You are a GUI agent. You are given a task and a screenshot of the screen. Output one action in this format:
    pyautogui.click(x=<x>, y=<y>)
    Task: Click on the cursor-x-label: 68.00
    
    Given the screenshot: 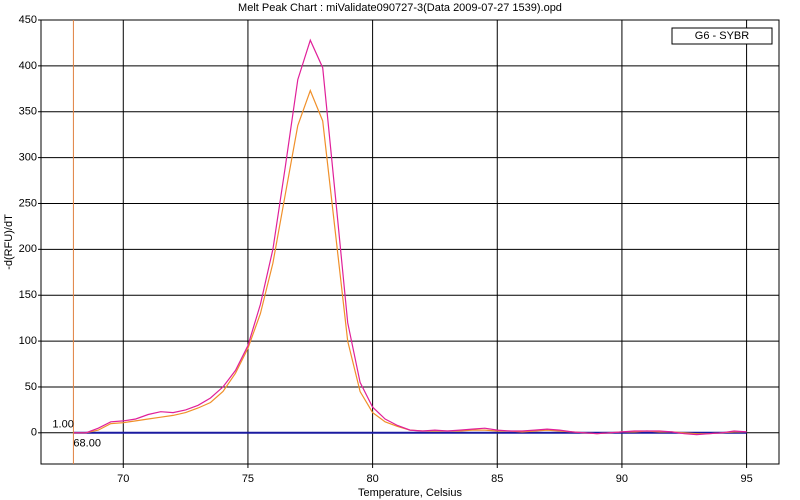 What is the action you would take?
    pyautogui.click(x=87, y=444)
    